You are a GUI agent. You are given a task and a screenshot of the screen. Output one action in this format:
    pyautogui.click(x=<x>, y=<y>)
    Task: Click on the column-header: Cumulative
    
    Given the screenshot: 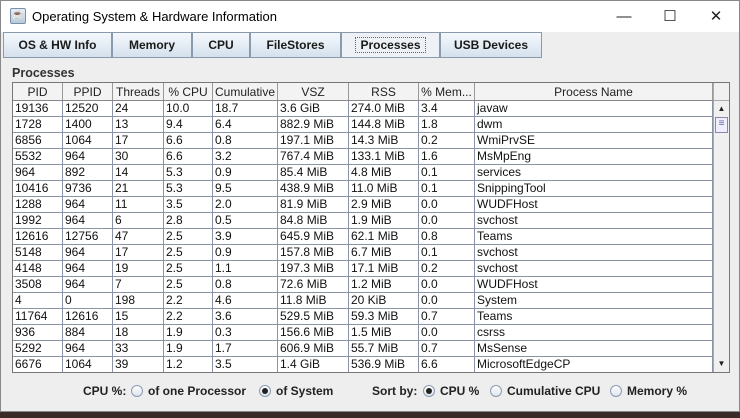 What is the action you would take?
    pyautogui.click(x=245, y=91)
    